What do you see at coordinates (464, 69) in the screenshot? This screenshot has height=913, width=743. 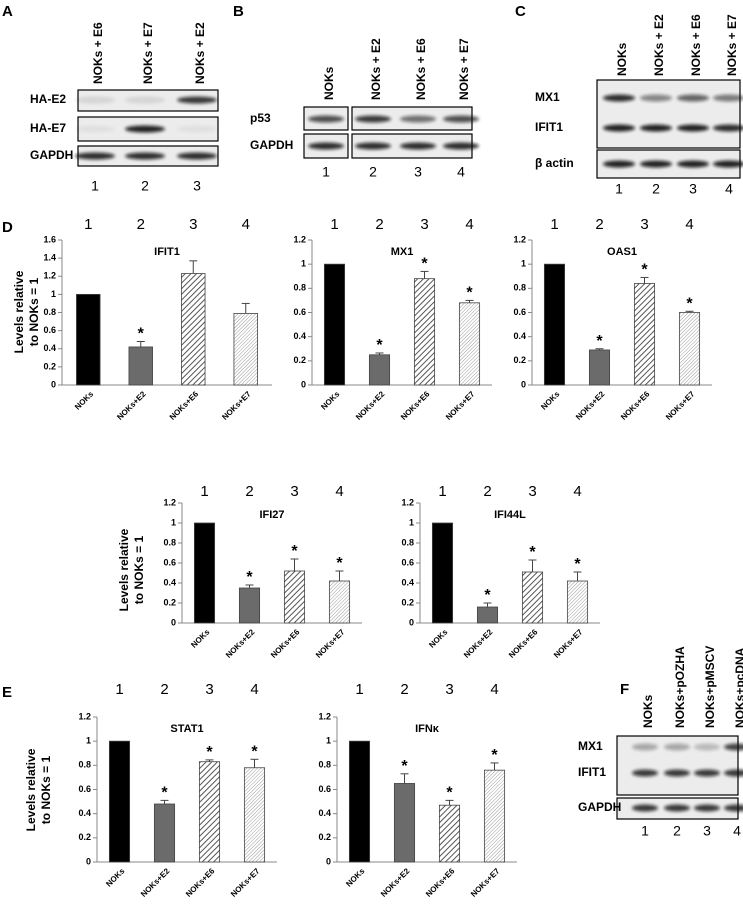 I see `lane-label: NOKs + E7` at bounding box center [464, 69].